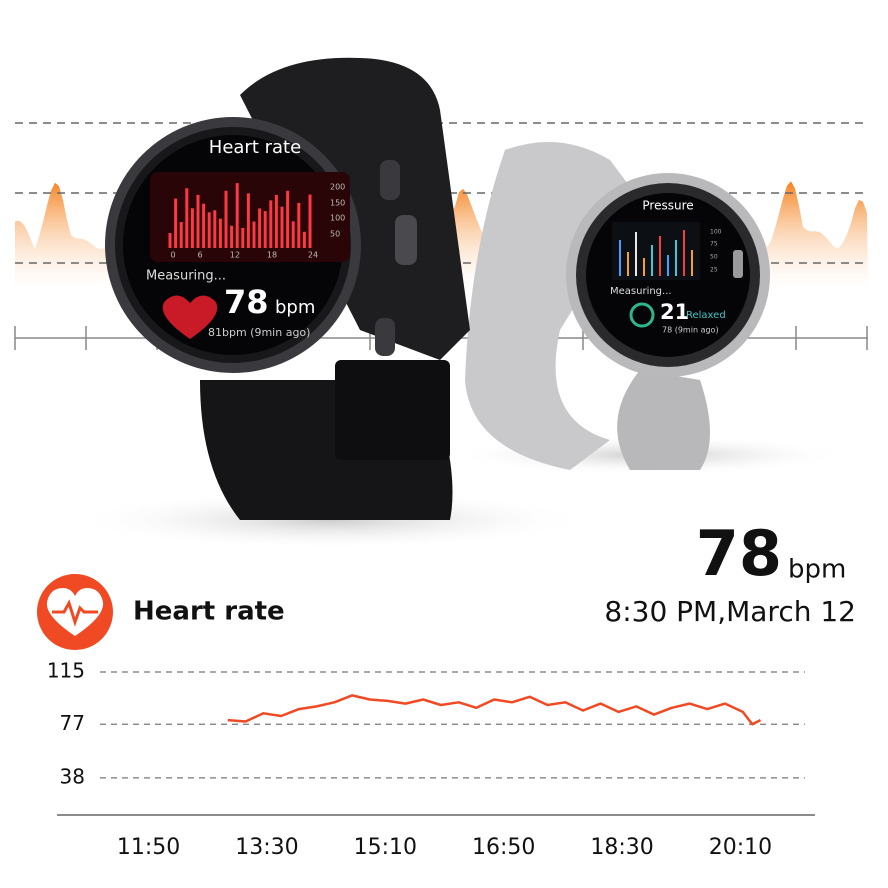 Image resolution: width=888 pixels, height=888 pixels. Describe the element at coordinates (246, 302) in the screenshot. I see `value: 78` at that location.